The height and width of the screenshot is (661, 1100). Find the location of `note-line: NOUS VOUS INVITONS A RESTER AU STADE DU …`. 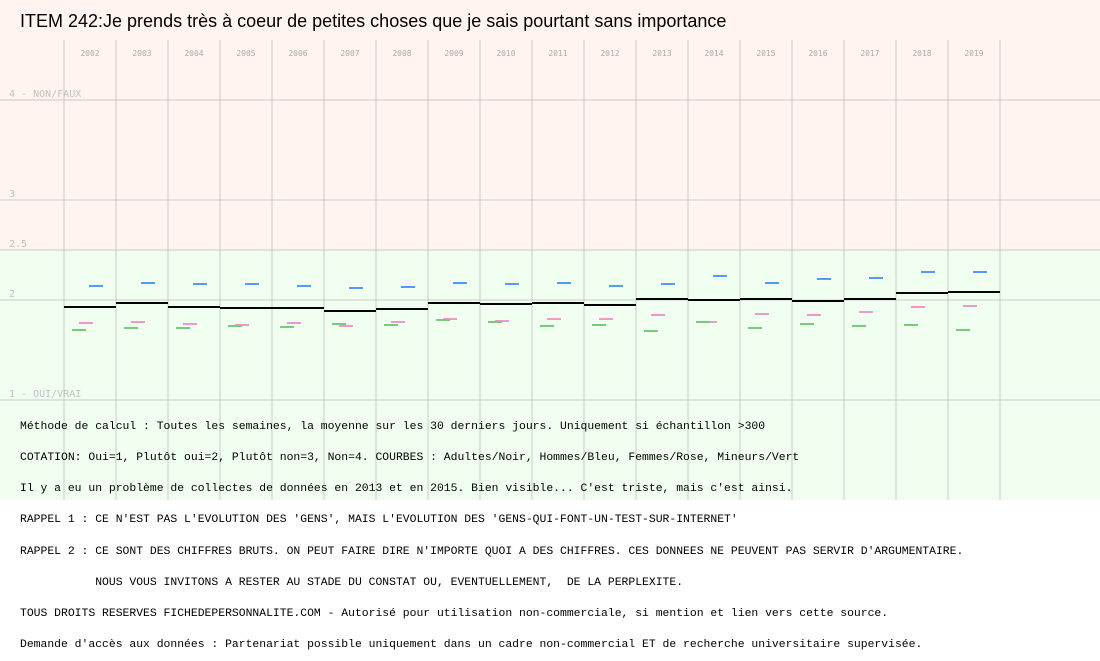

note-line: NOUS VOUS INVITONS A RESTER AU STADE DU … is located at coordinates (352, 582).